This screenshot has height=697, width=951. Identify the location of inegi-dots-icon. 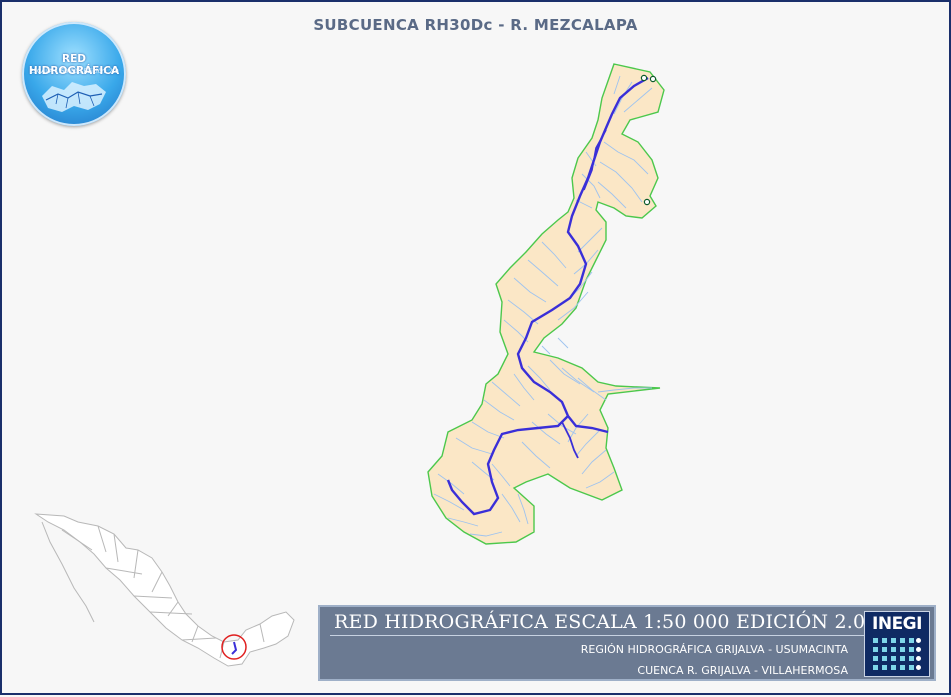
(897, 654).